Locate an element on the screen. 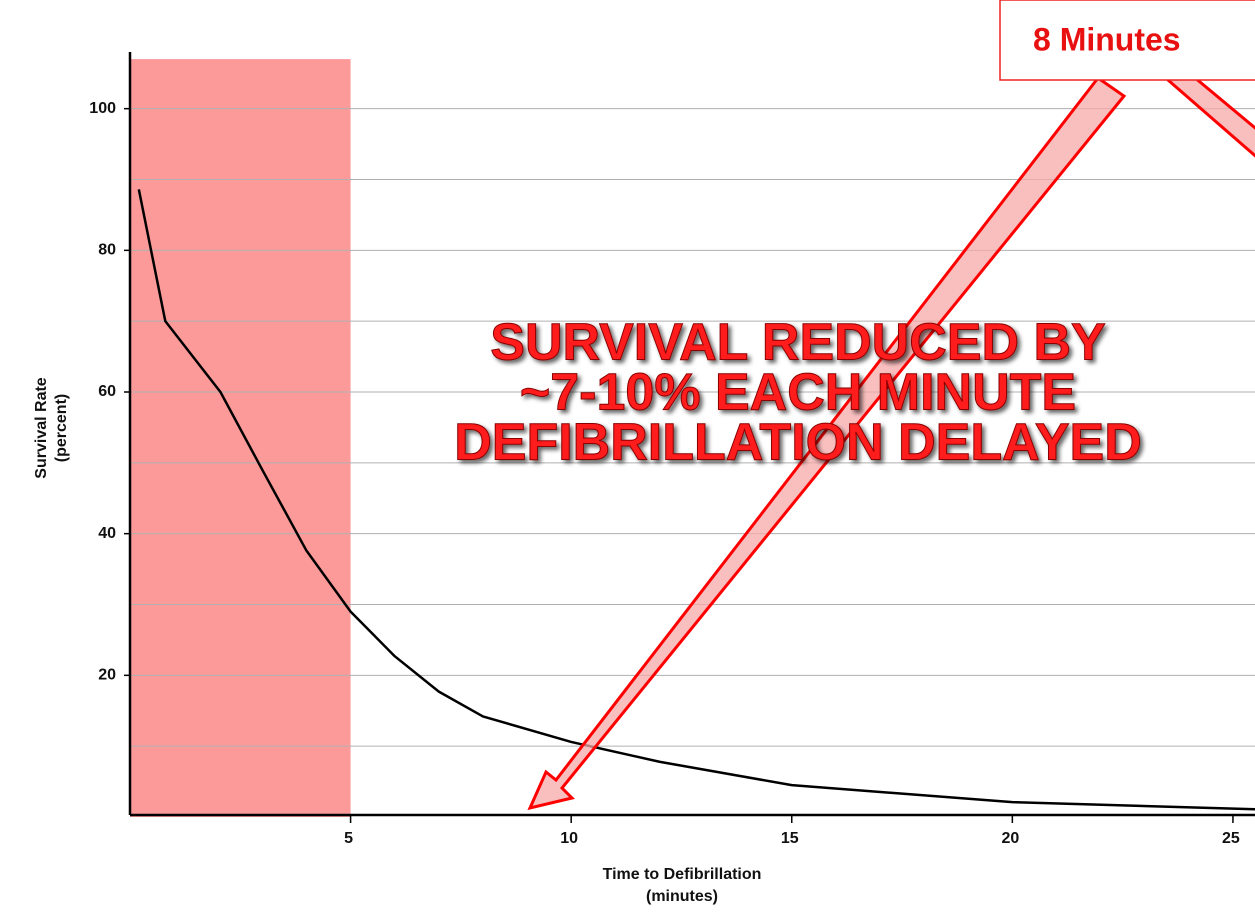 The image size is (1255, 916). headline: SURVIVAL REDUCED BY is located at coordinates (797, 343).